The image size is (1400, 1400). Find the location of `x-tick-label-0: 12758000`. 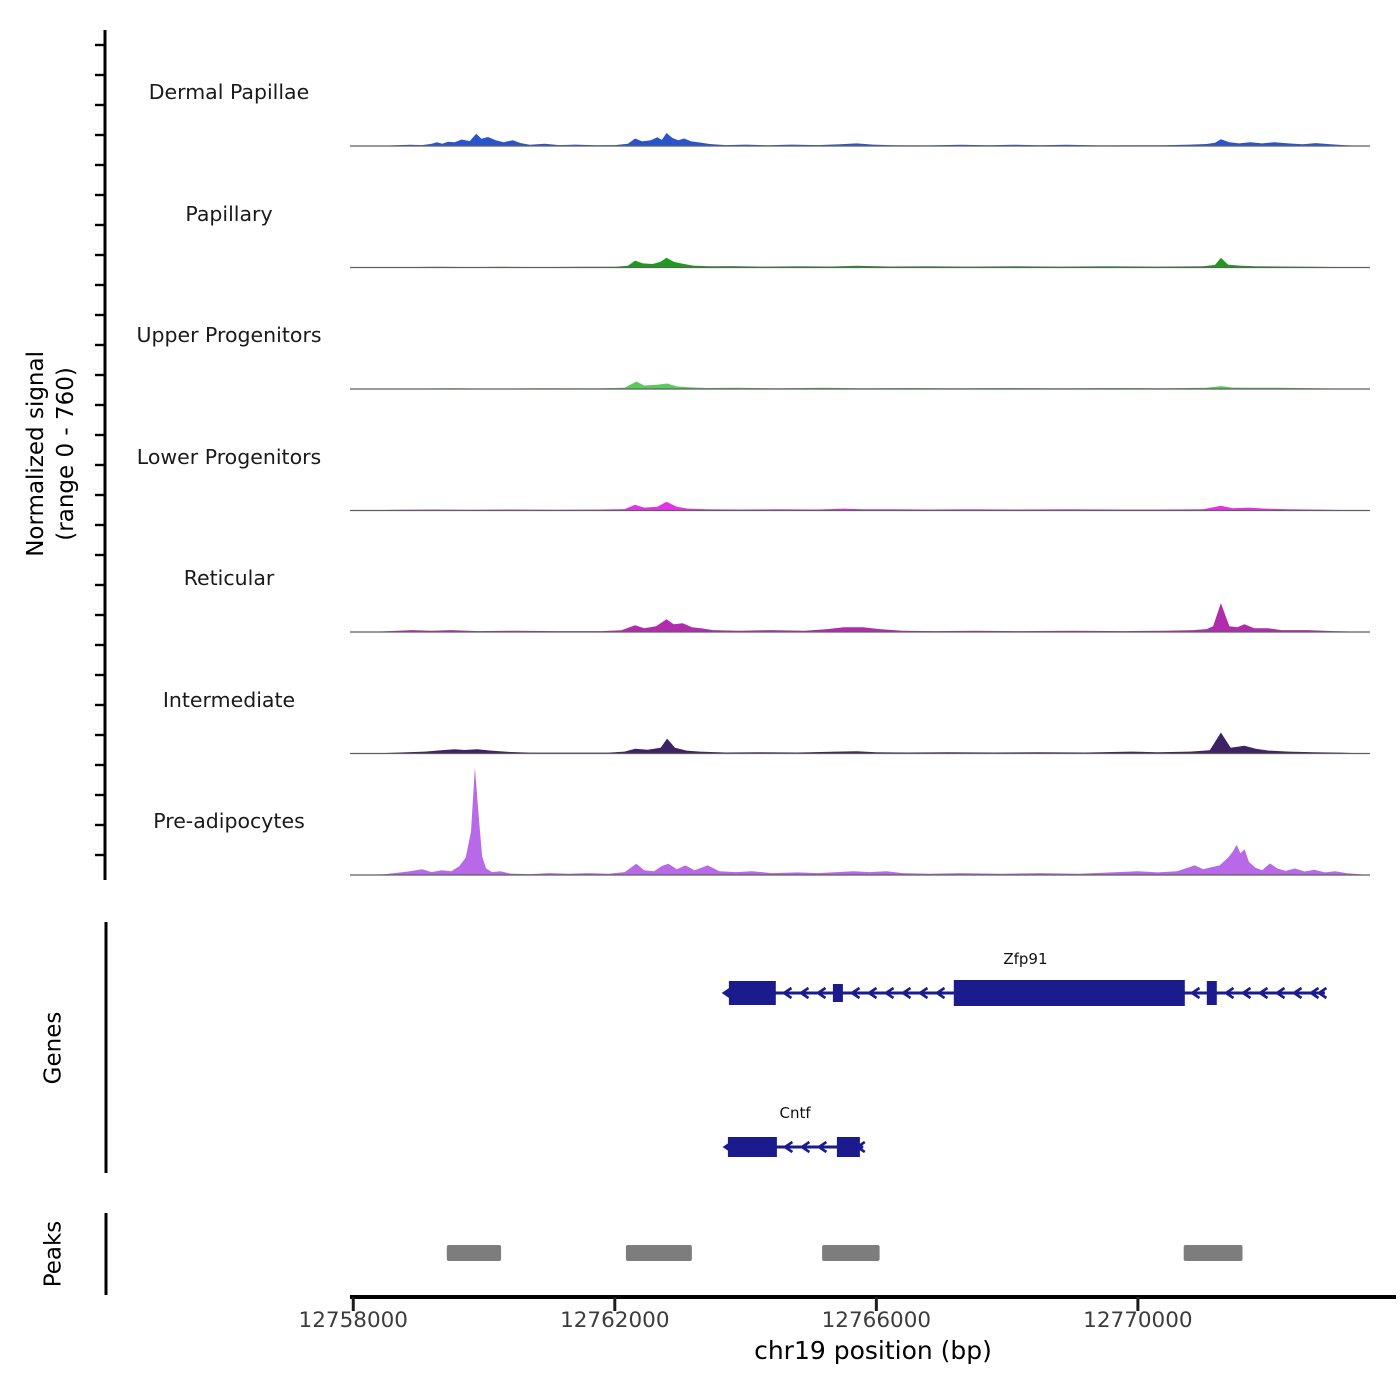

x-tick-label-0: 12758000 is located at coordinates (353, 1320).